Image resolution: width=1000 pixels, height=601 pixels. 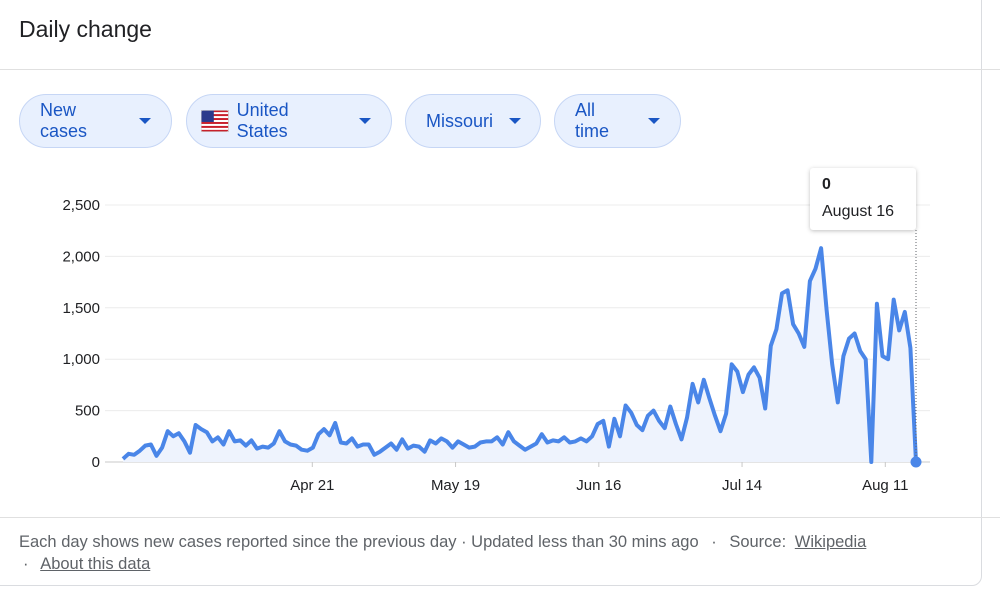 I want to click on x-tick-label: May 19, so click(x=455, y=485).